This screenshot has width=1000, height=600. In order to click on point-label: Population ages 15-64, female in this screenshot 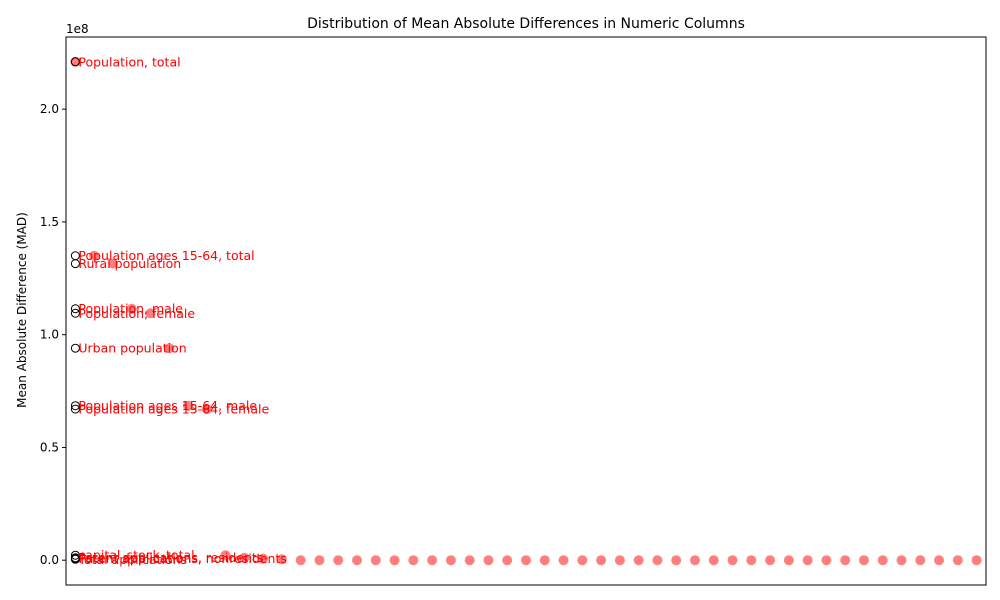, I will do `click(173, 409)`.